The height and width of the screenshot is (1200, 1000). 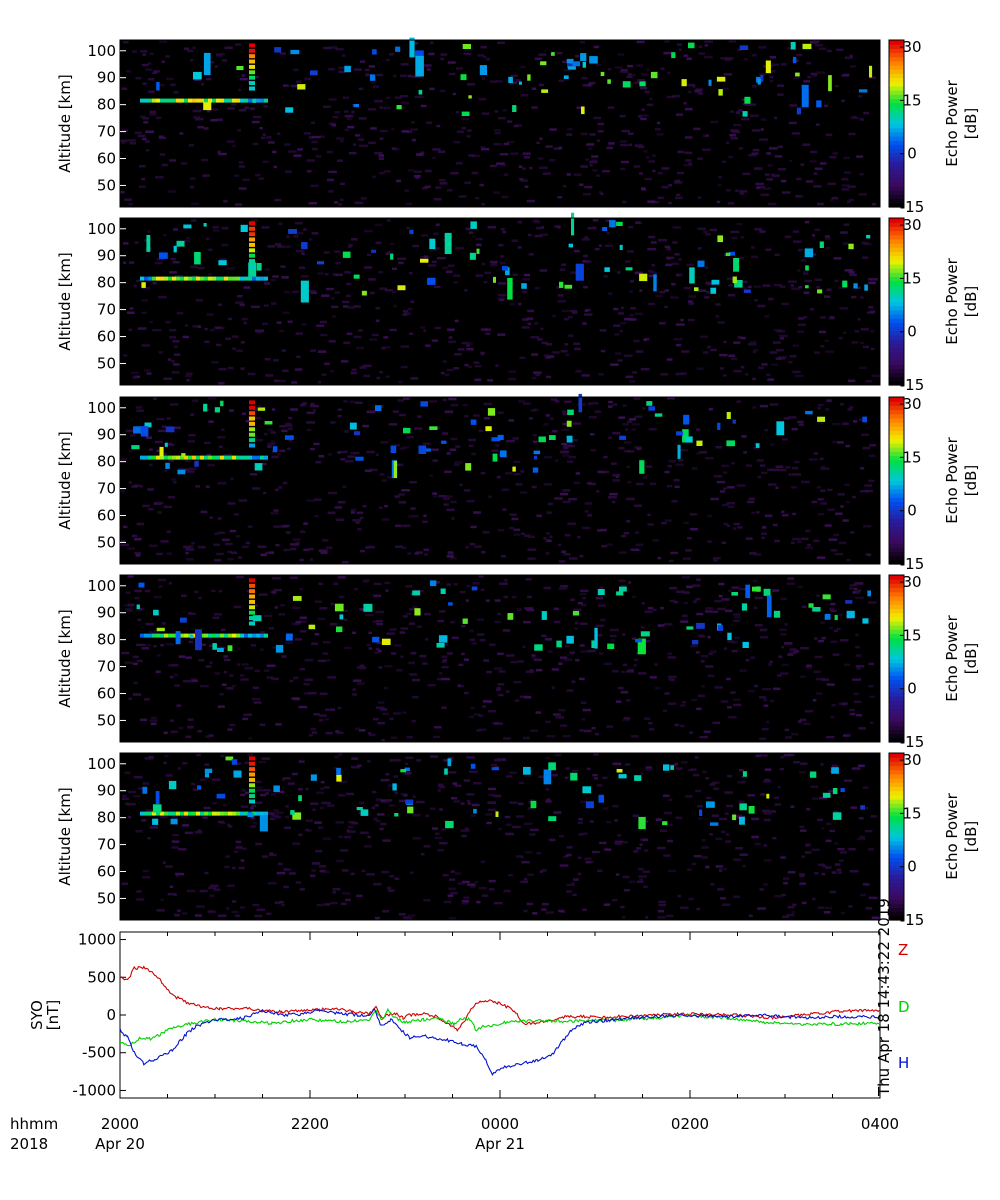 What do you see at coordinates (252, 424) in the screenshot?
I see `strong-echo-column` at bounding box center [252, 424].